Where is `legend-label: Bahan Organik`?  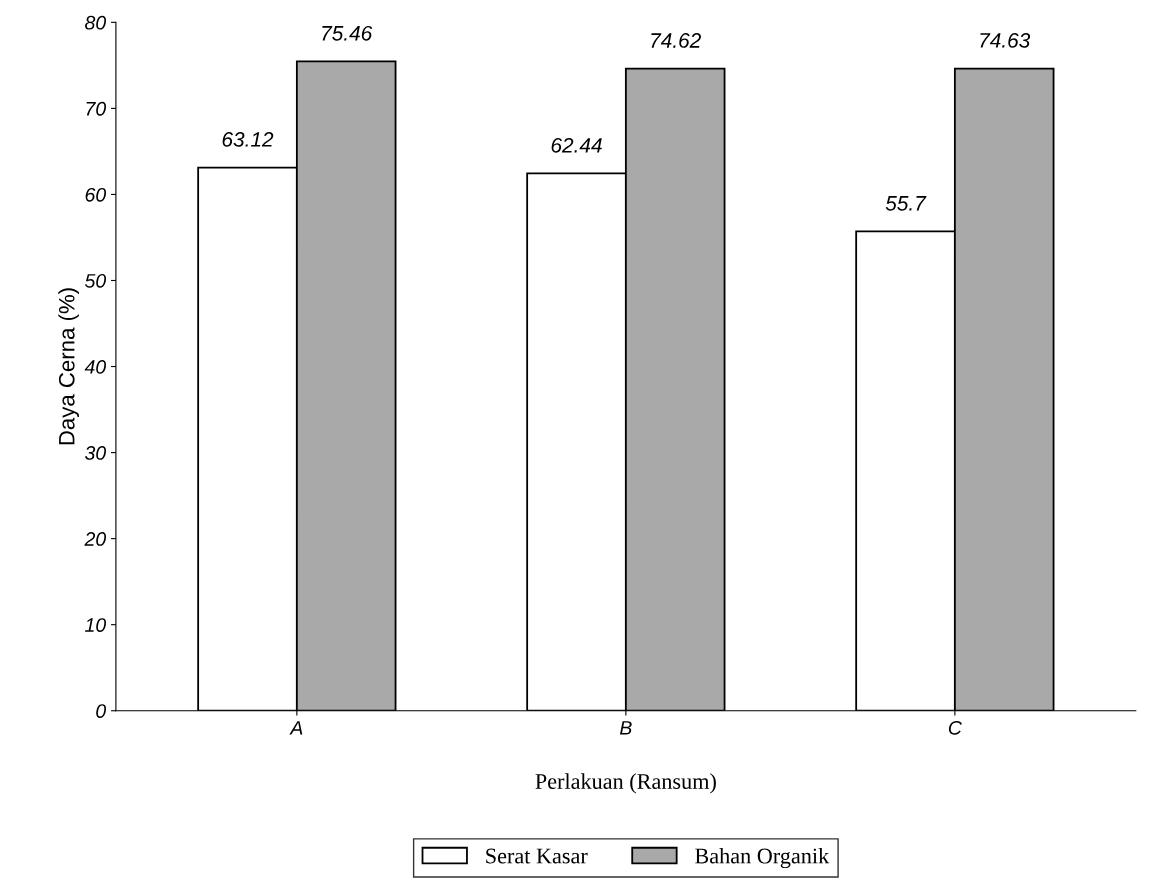 legend-label: Bahan Organik is located at coordinates (762, 858).